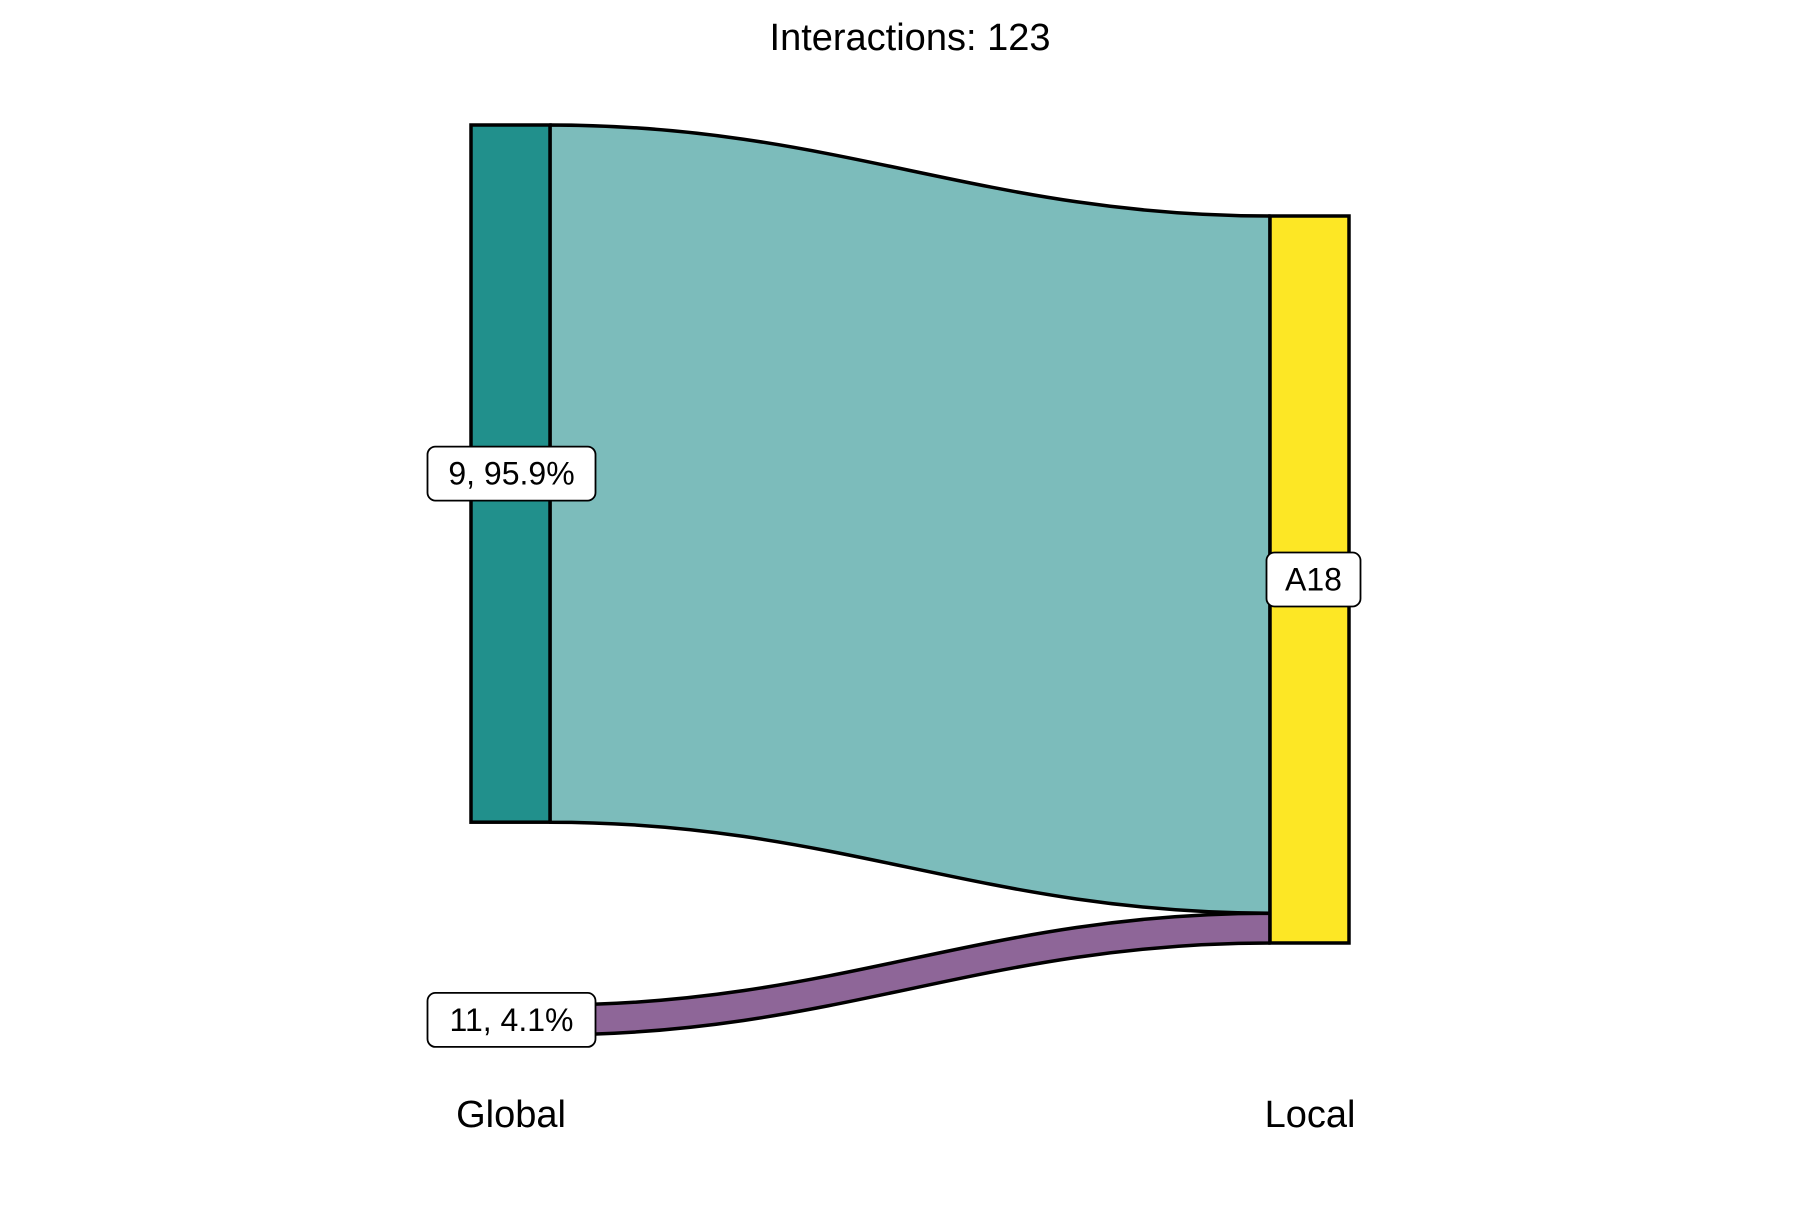 This screenshot has height=1205, width=1800. I want to click on axis-label-global: Global, so click(511, 1115).